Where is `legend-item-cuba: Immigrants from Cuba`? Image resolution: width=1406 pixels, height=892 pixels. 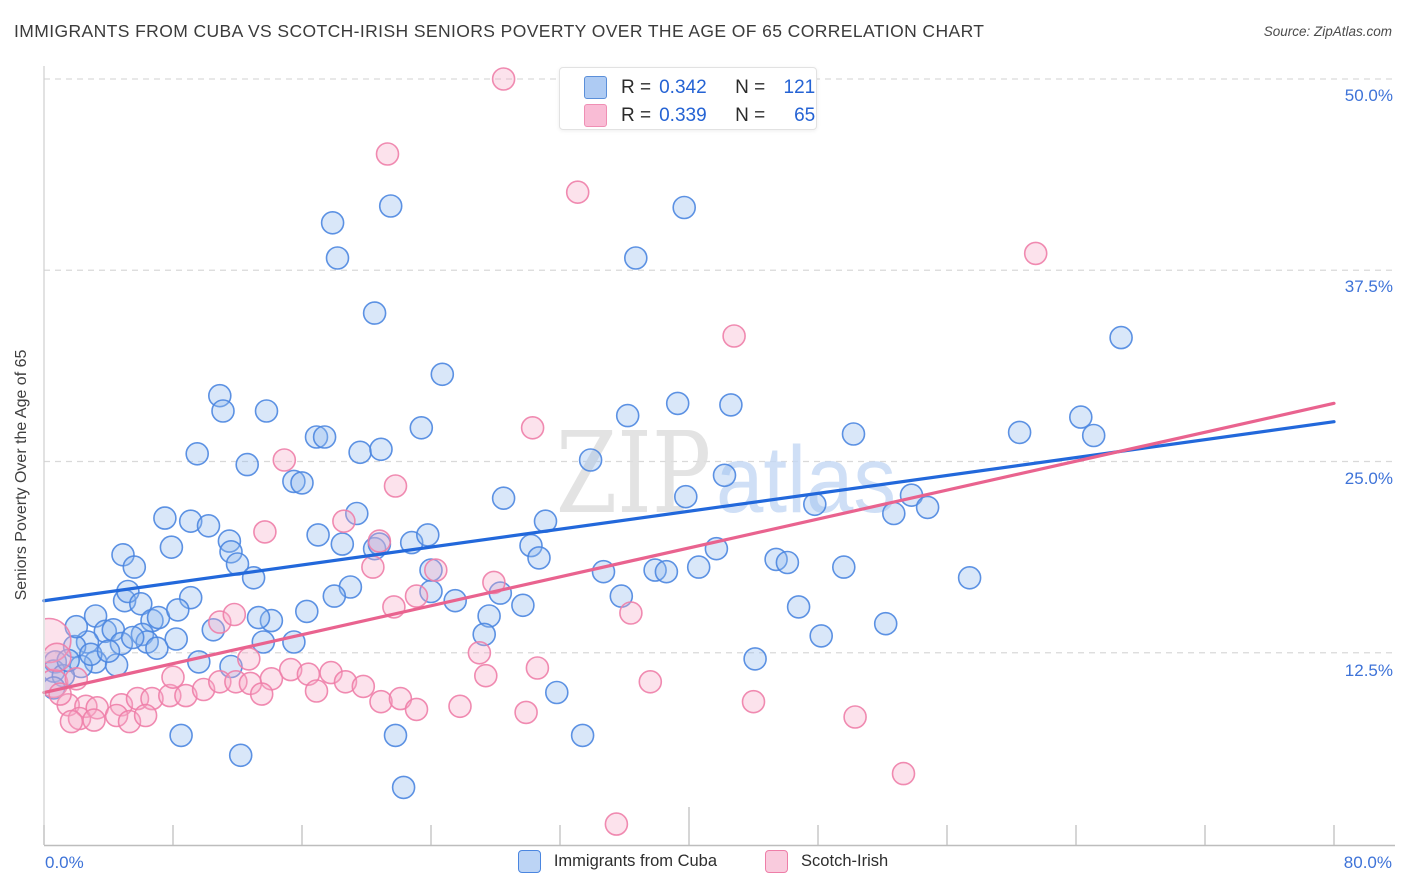 legend-item-cuba: Immigrants from Cuba is located at coordinates (617, 861).